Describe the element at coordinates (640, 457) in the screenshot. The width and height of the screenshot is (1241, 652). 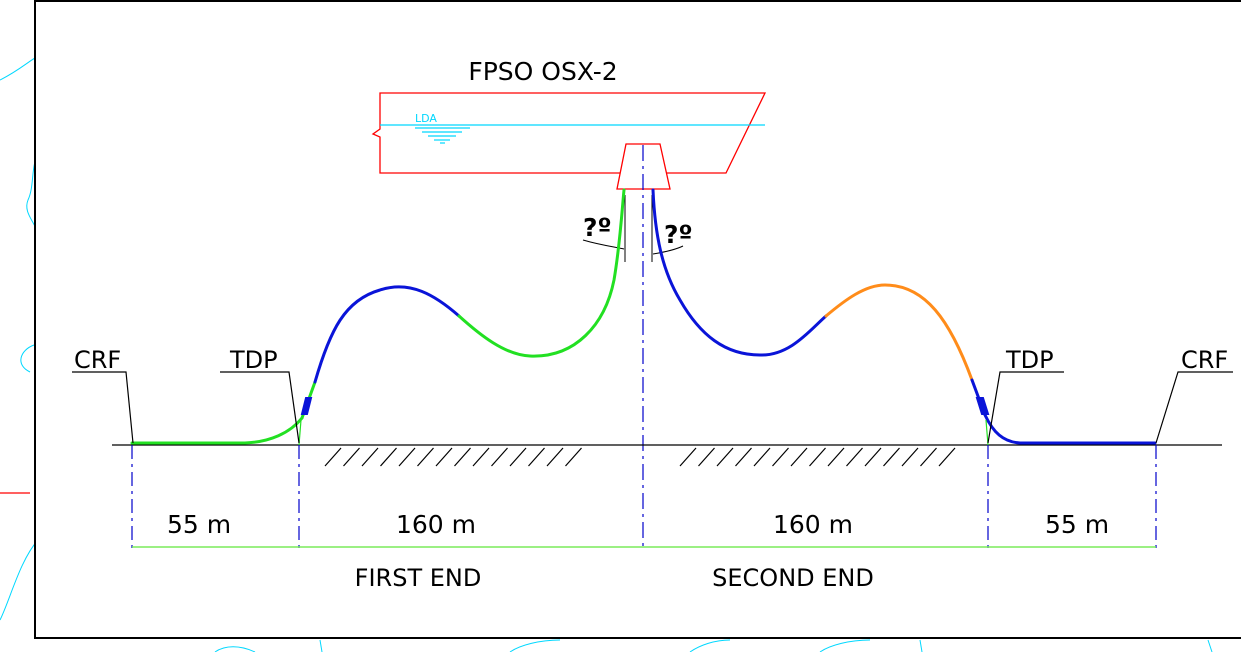
I see `seabed-hatching` at that location.